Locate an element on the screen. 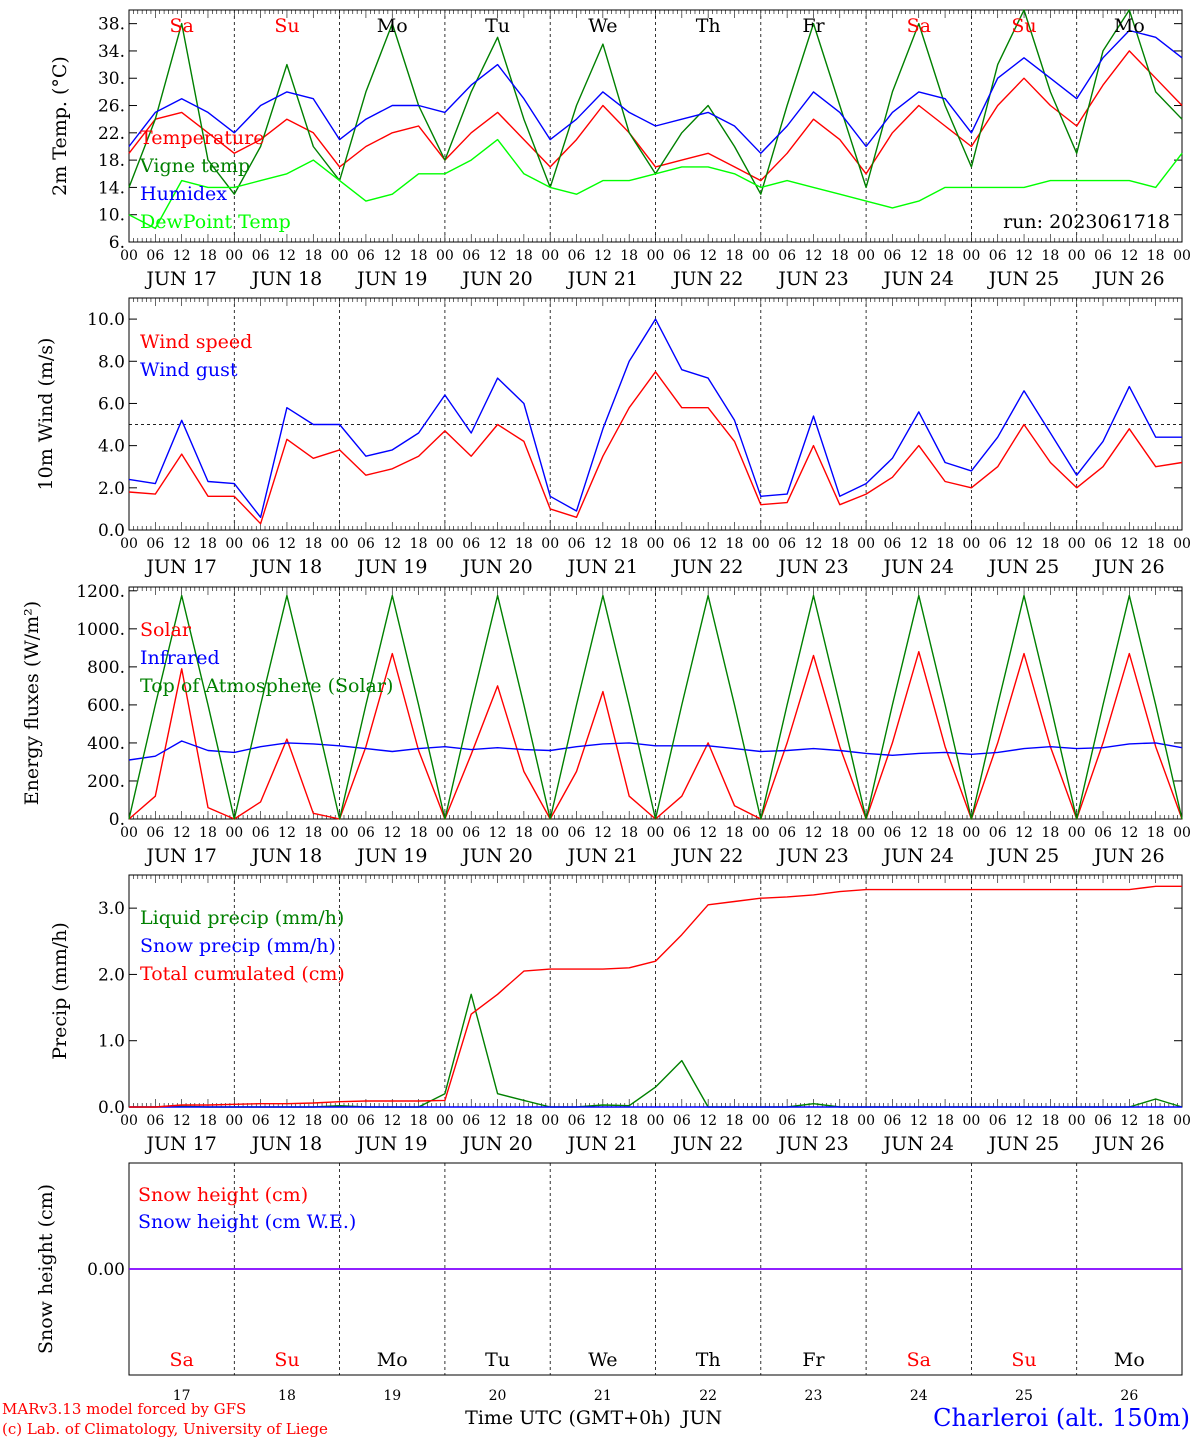  y-tick-label: 0.0 is located at coordinates (111, 1108).